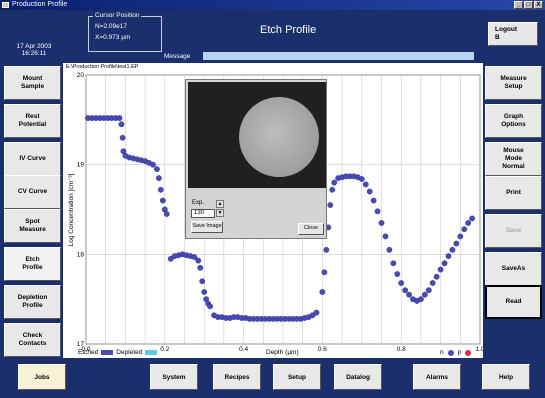 This screenshot has width=545, height=398. I want to click on depletion-profile-button: Depletion Profile, so click(32, 302).